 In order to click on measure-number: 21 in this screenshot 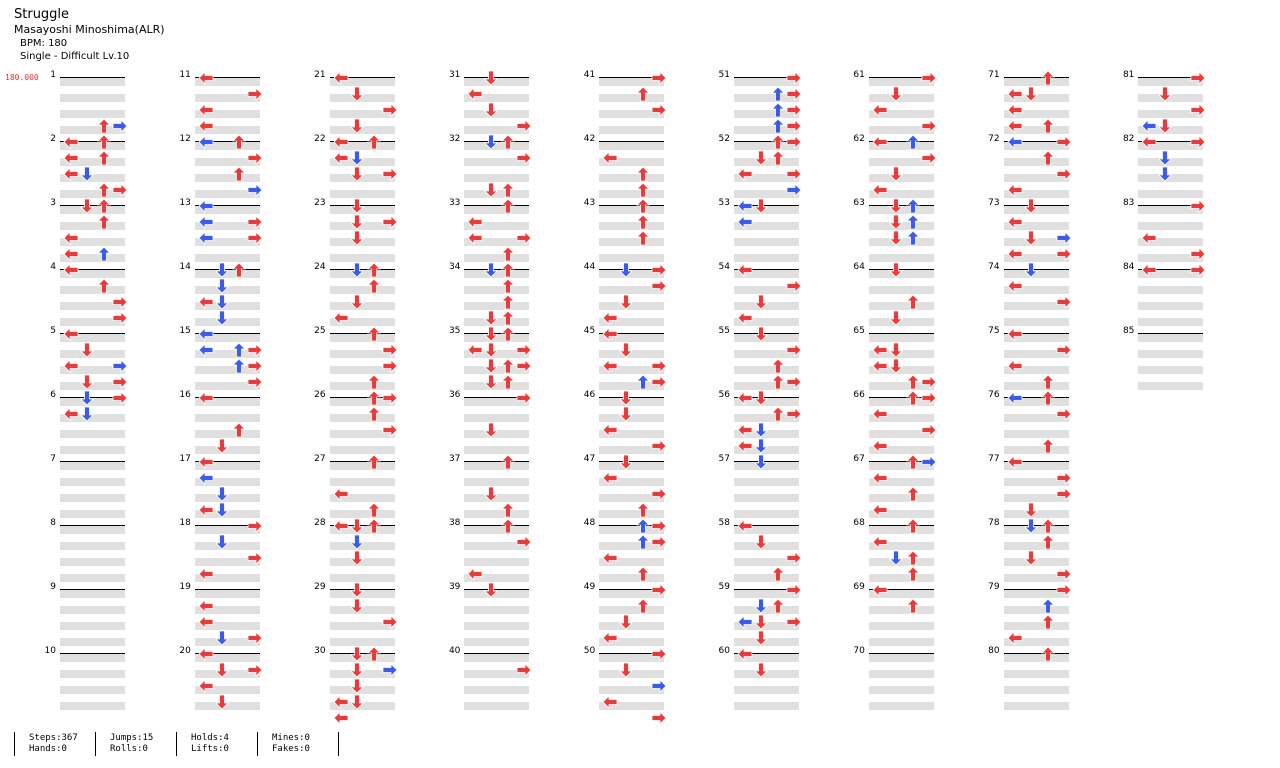, I will do `click(320, 75)`.